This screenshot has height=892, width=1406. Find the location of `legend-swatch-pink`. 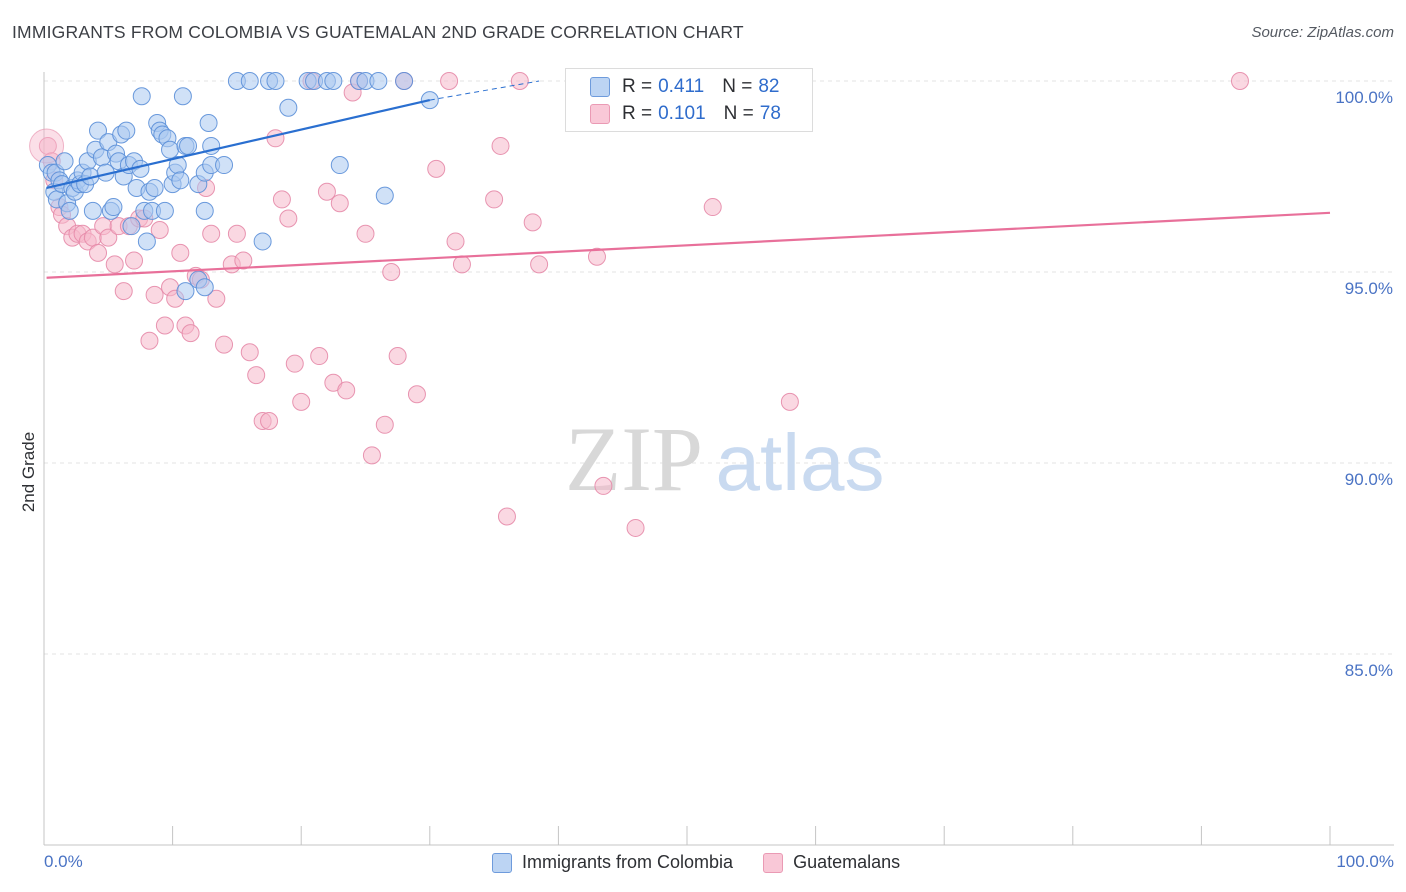

legend-swatch-pink is located at coordinates (773, 862).